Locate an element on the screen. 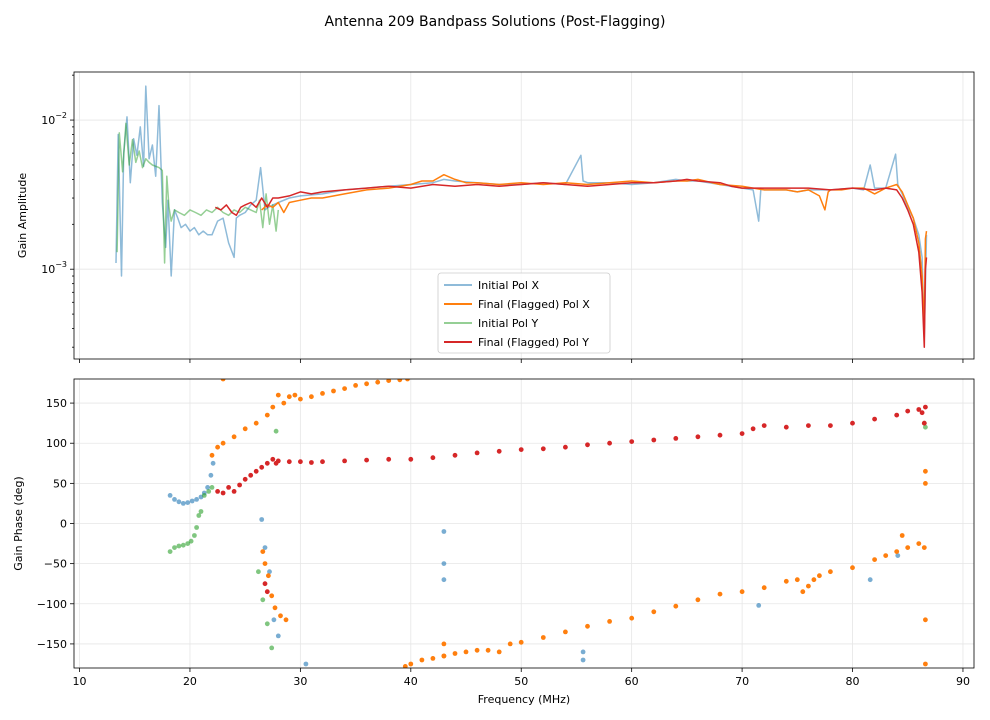 Image resolution: width=990 pixels, height=720 pixels. phase-y-tick-label: 0 is located at coordinates (63, 524).